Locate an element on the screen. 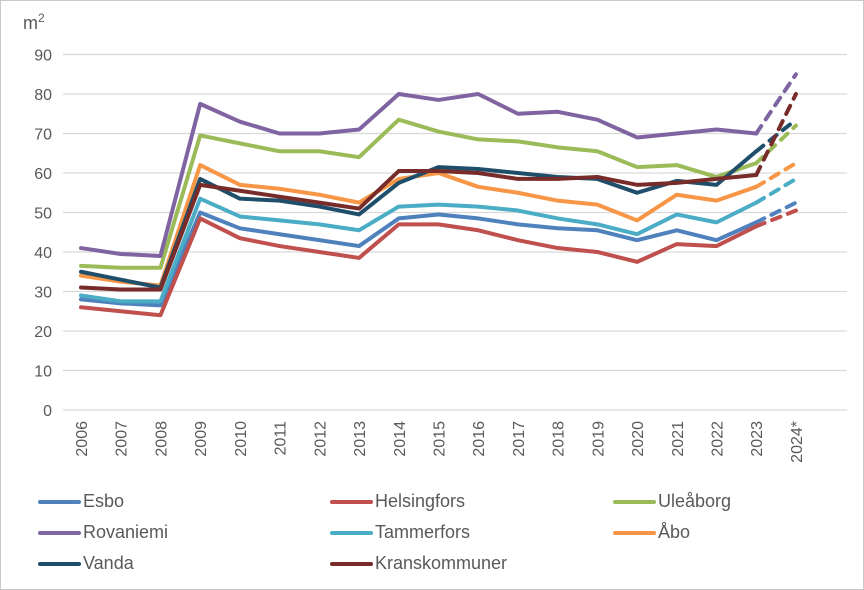 Image resolution: width=864 pixels, height=590 pixels. legend-swatch-esbo is located at coordinates (59, 502).